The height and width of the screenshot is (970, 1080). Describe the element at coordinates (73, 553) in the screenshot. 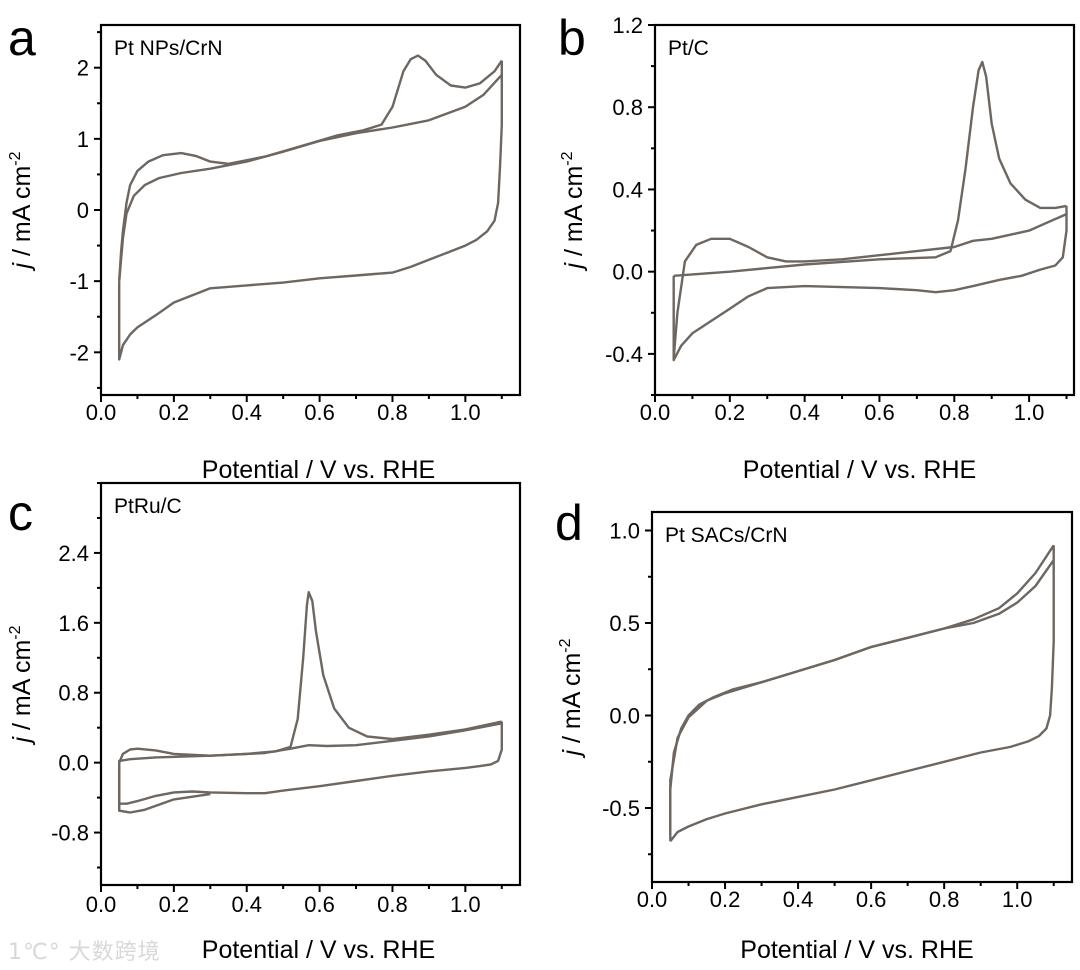

I see `y-tick-label: 2.4` at that location.